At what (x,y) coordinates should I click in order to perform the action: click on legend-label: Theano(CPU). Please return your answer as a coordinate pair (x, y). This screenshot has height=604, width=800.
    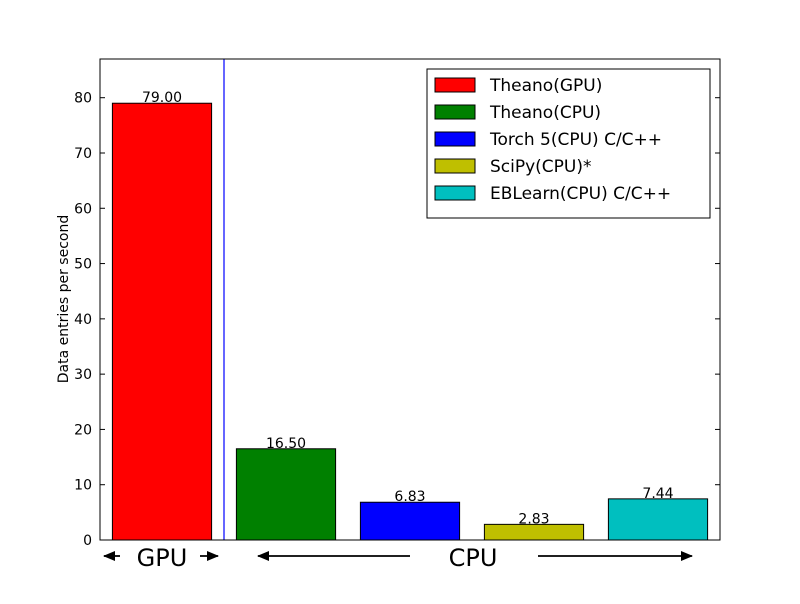
    Looking at the image, I should click on (545, 113).